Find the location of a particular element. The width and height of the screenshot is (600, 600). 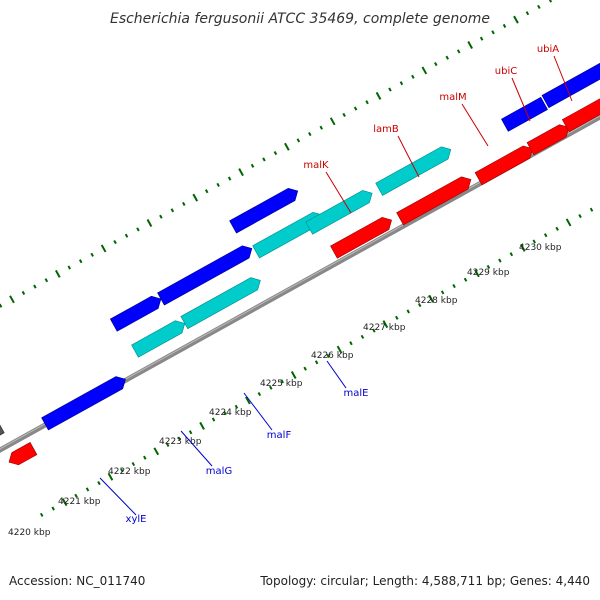

gene-label: malE is located at coordinates (356, 393).